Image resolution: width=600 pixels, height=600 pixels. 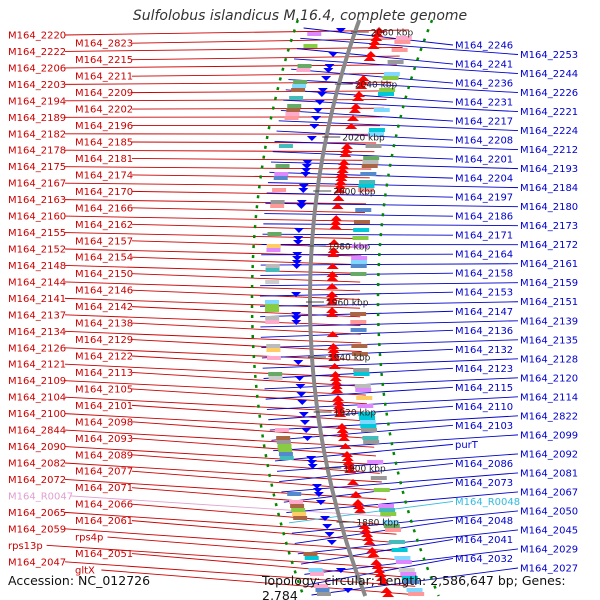 I want to click on gene-label: M164_2202, so click(x=104, y=110).